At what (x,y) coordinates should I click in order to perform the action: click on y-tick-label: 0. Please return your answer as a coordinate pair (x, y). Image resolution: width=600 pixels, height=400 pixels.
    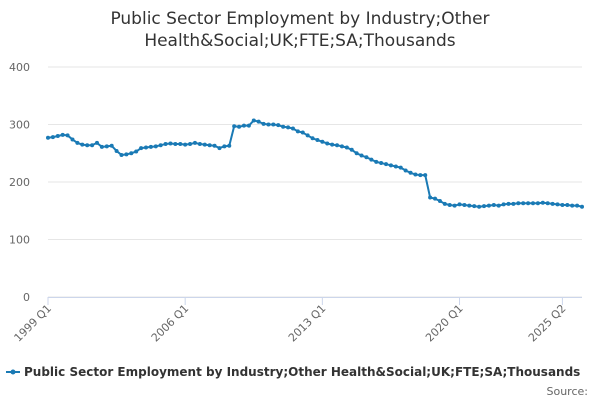
    Looking at the image, I should click on (26, 297).